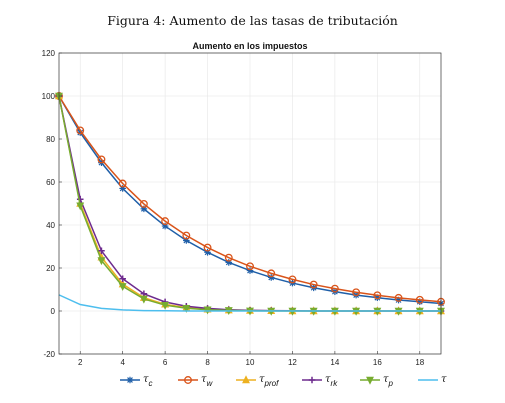  Describe the element at coordinates (207, 381) in the screenshot. I see `legend-label: τw` at that location.